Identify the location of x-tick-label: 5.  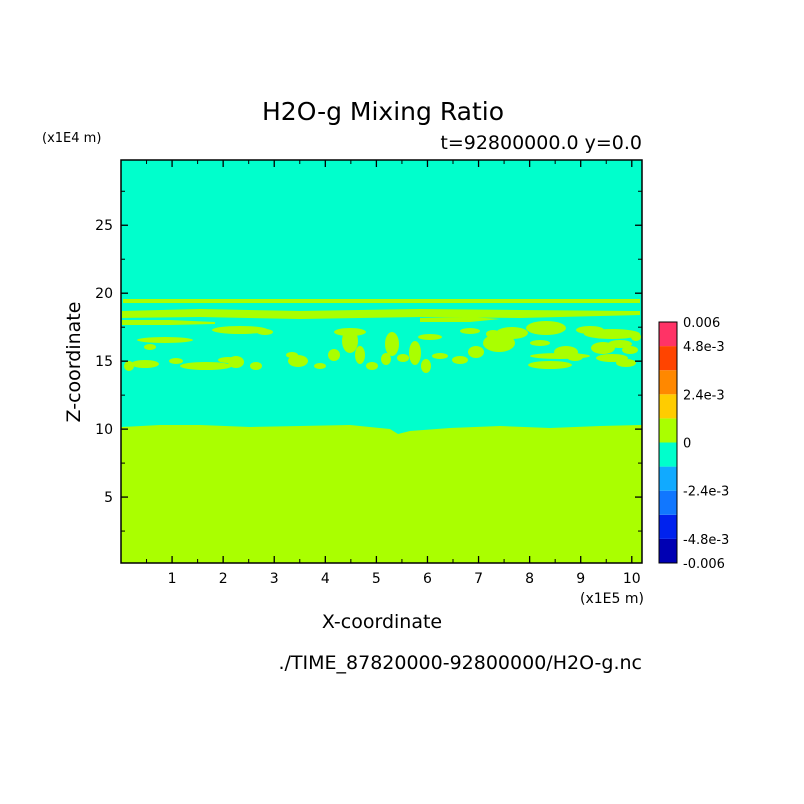
(376, 579).